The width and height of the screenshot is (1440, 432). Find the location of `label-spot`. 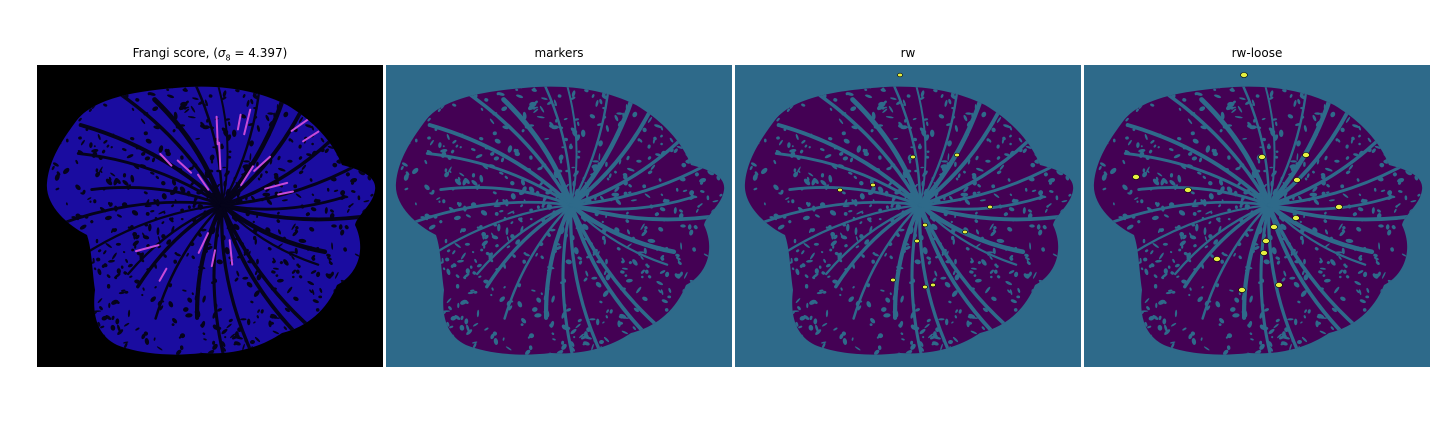

label-spot is located at coordinates (917, 241).